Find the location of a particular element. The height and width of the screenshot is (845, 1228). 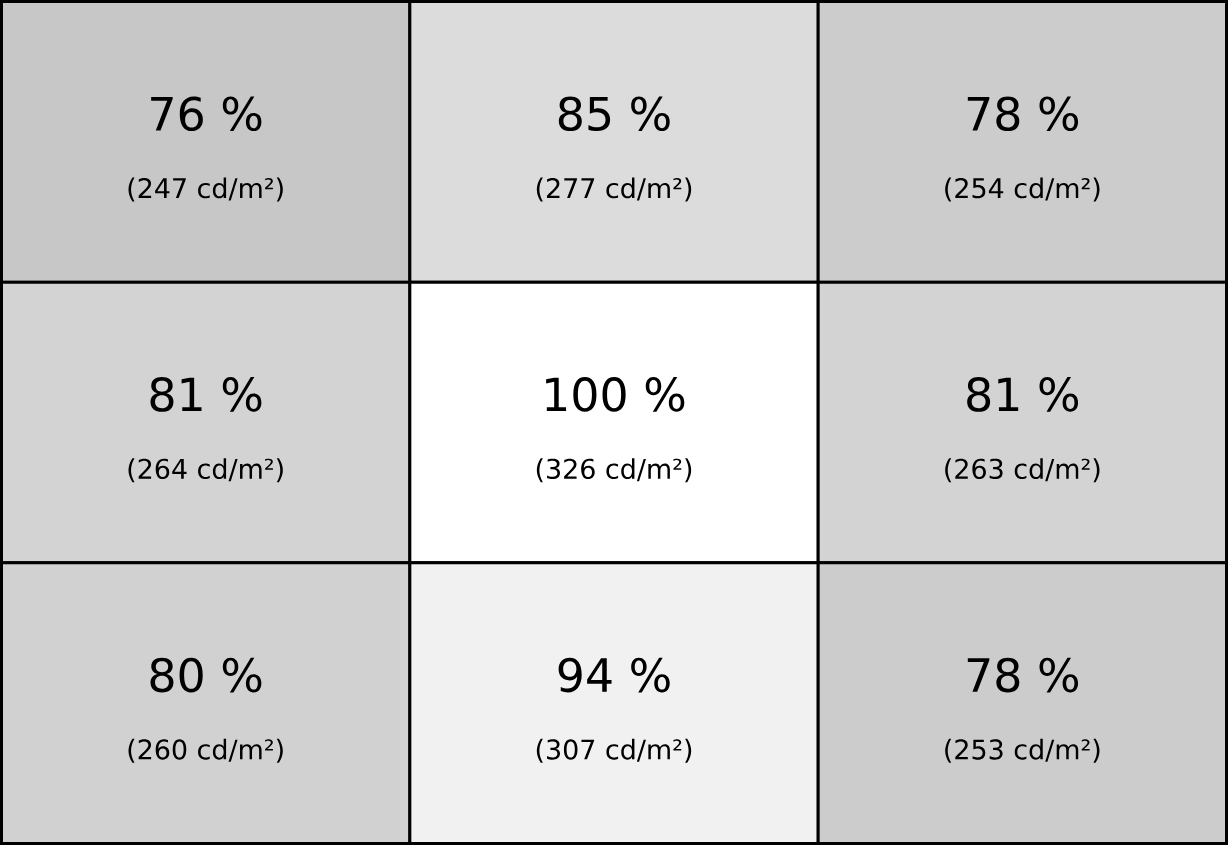

data-label: 100 % is located at coordinates (615, 394).